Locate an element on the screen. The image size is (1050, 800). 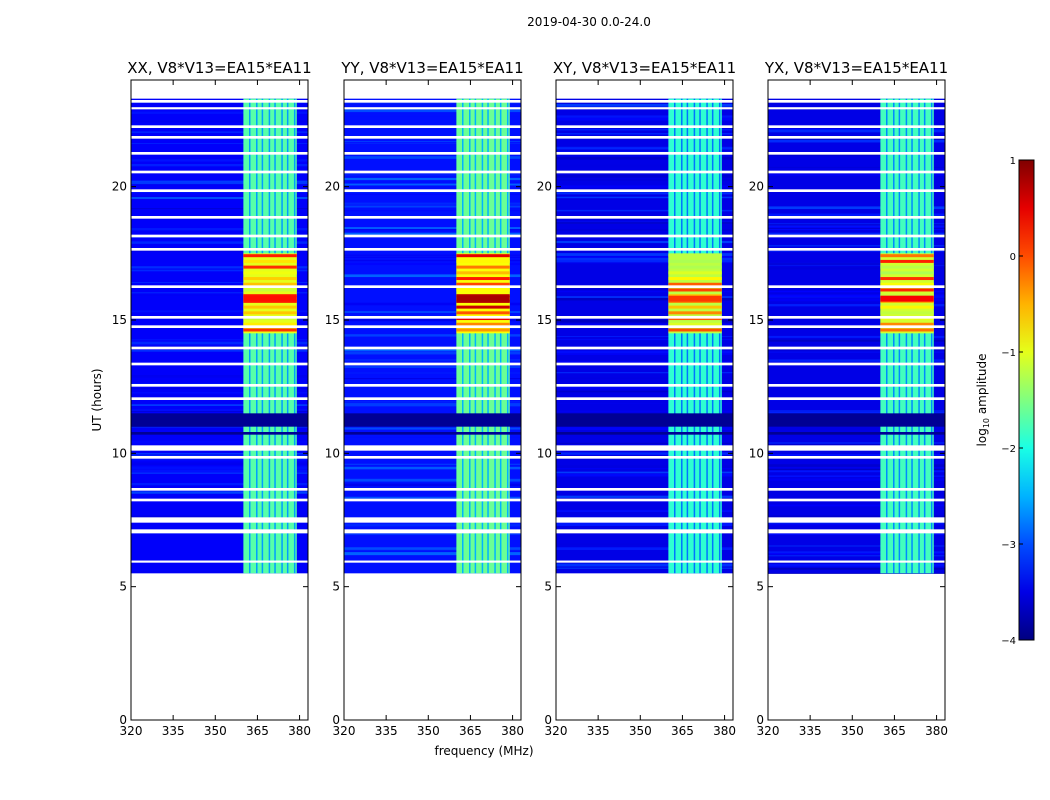
x-tick-label: 350 is located at coordinates (852, 731).